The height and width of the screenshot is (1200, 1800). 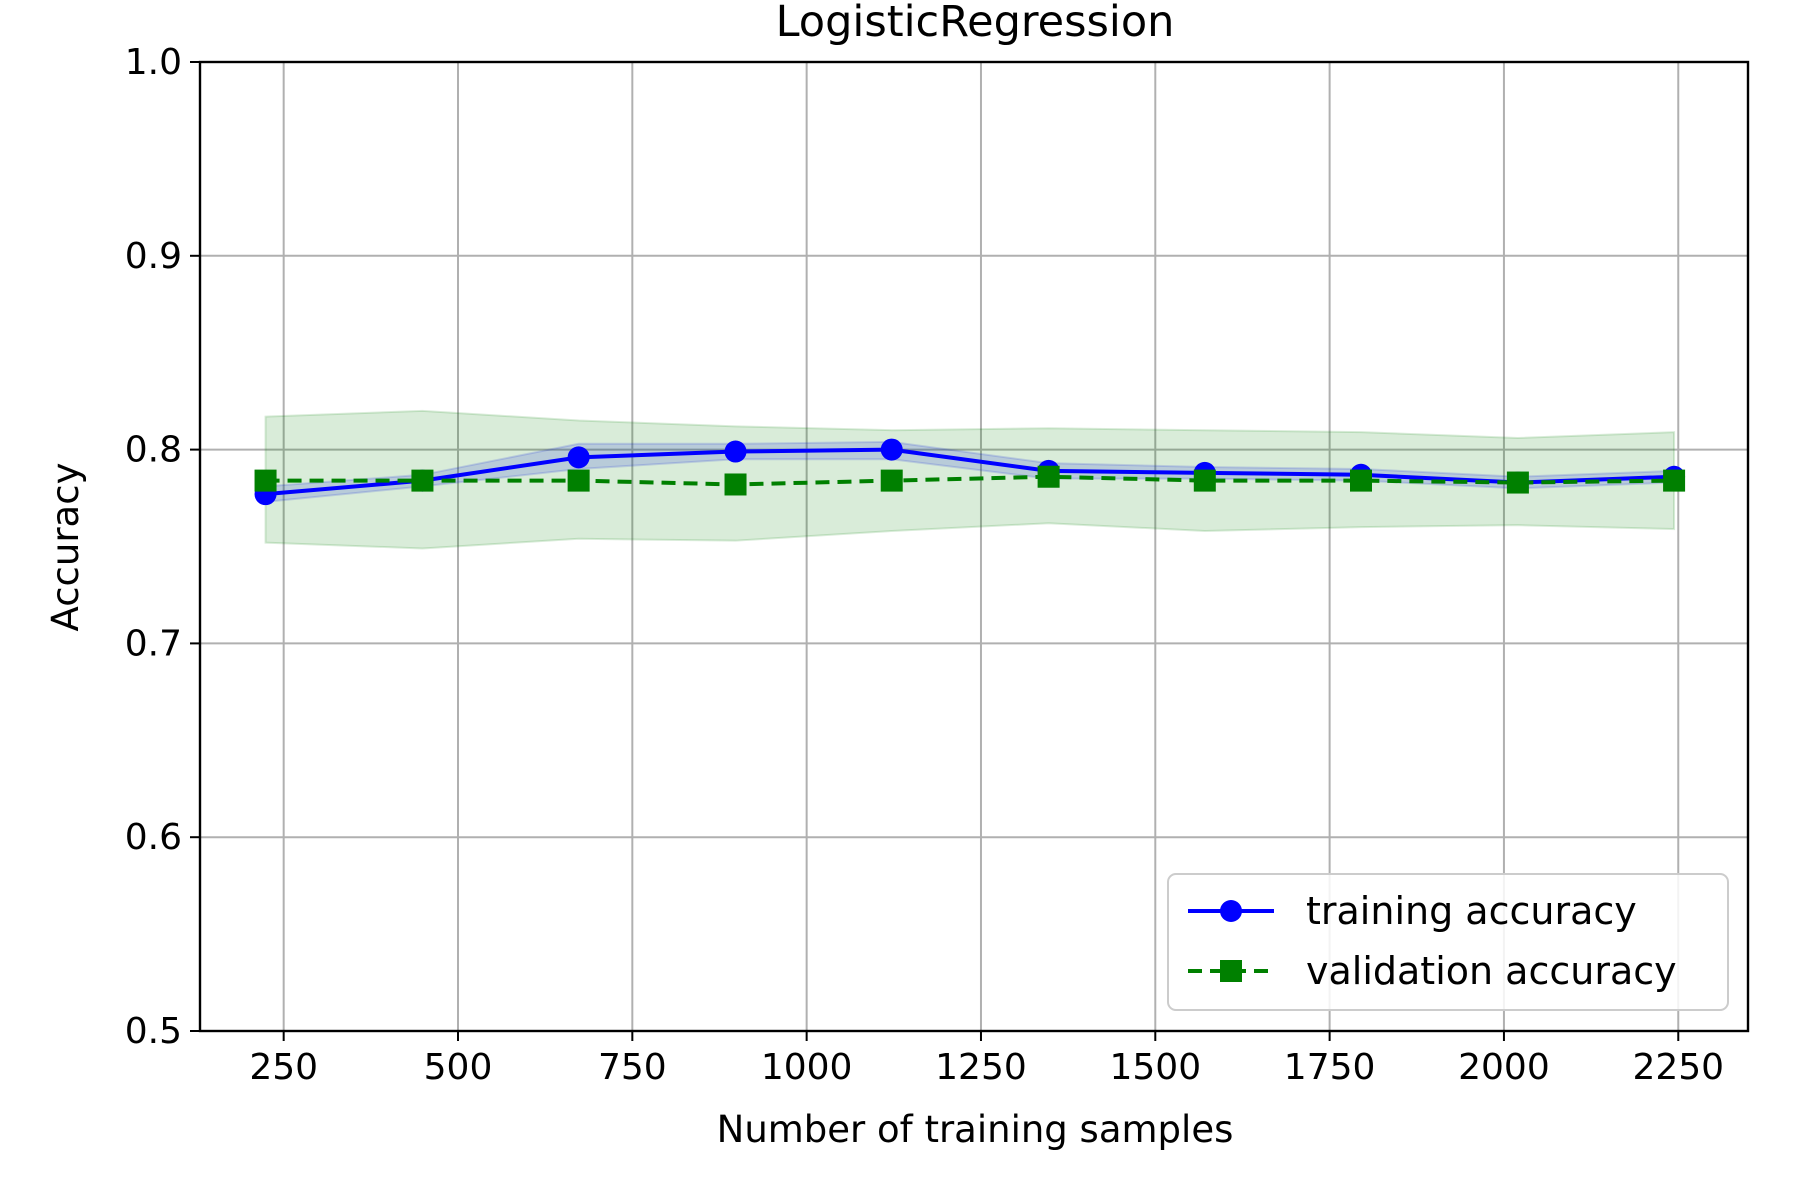 I want to click on y-tick-label: 0.7, so click(x=153, y=643).